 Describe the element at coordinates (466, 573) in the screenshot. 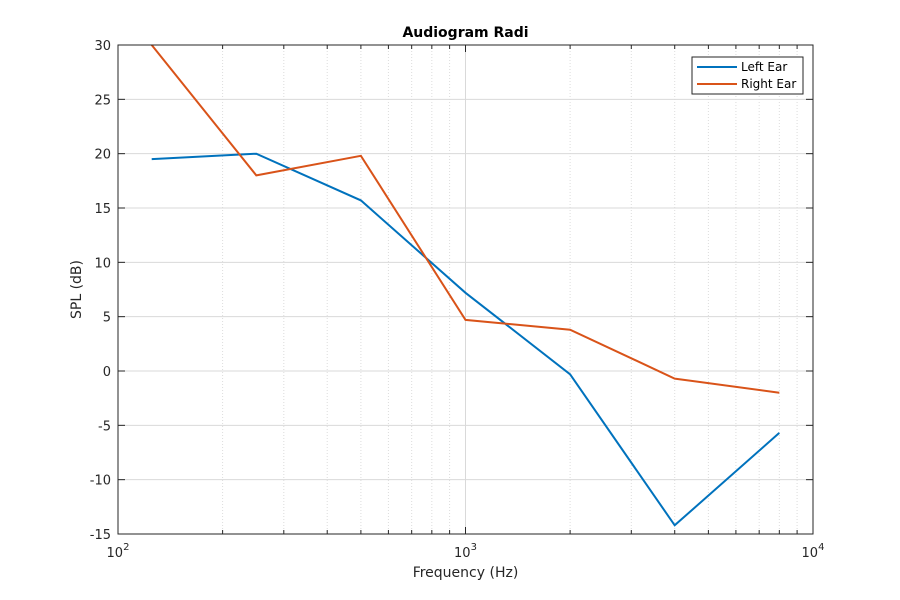

I see `x-axis-label: Frequency (Hz)` at that location.